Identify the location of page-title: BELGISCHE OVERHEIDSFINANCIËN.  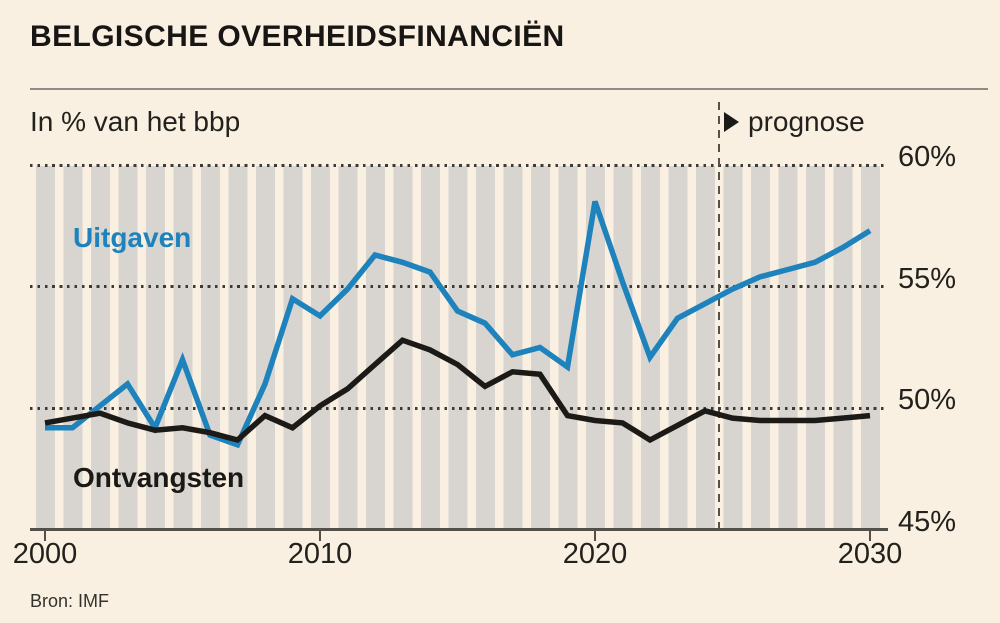
(297, 36).